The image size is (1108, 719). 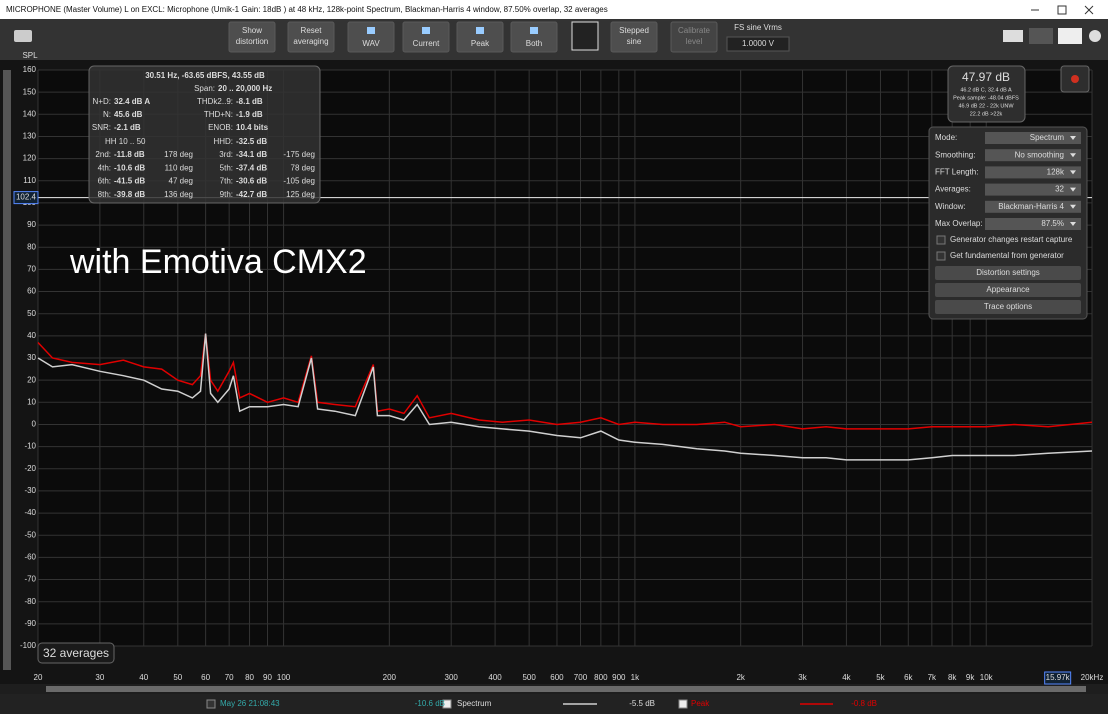 What do you see at coordinates (955, 154) in the screenshot?
I see `setting-label: Smoothing:` at bounding box center [955, 154].